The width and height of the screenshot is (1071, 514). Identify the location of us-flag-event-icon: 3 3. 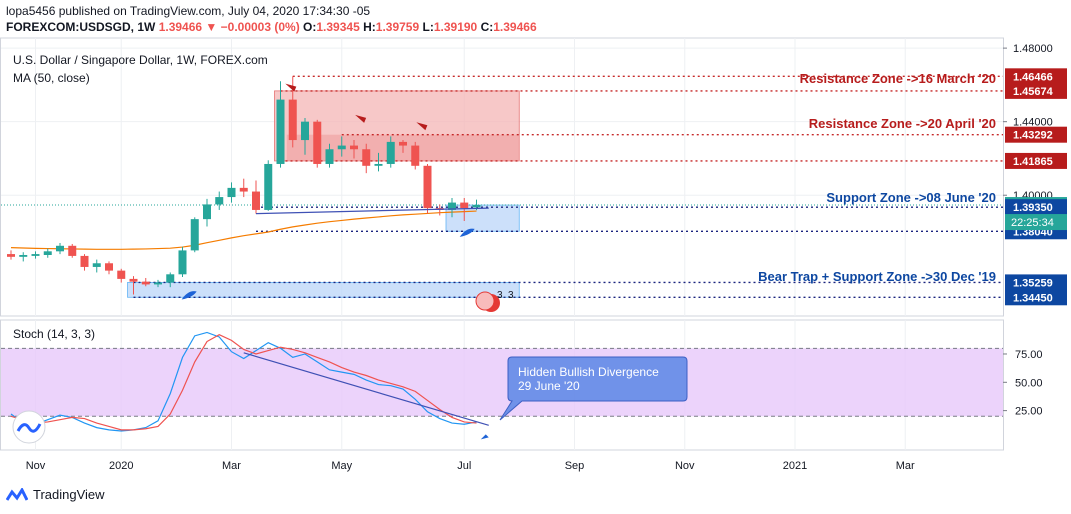
(494, 301).